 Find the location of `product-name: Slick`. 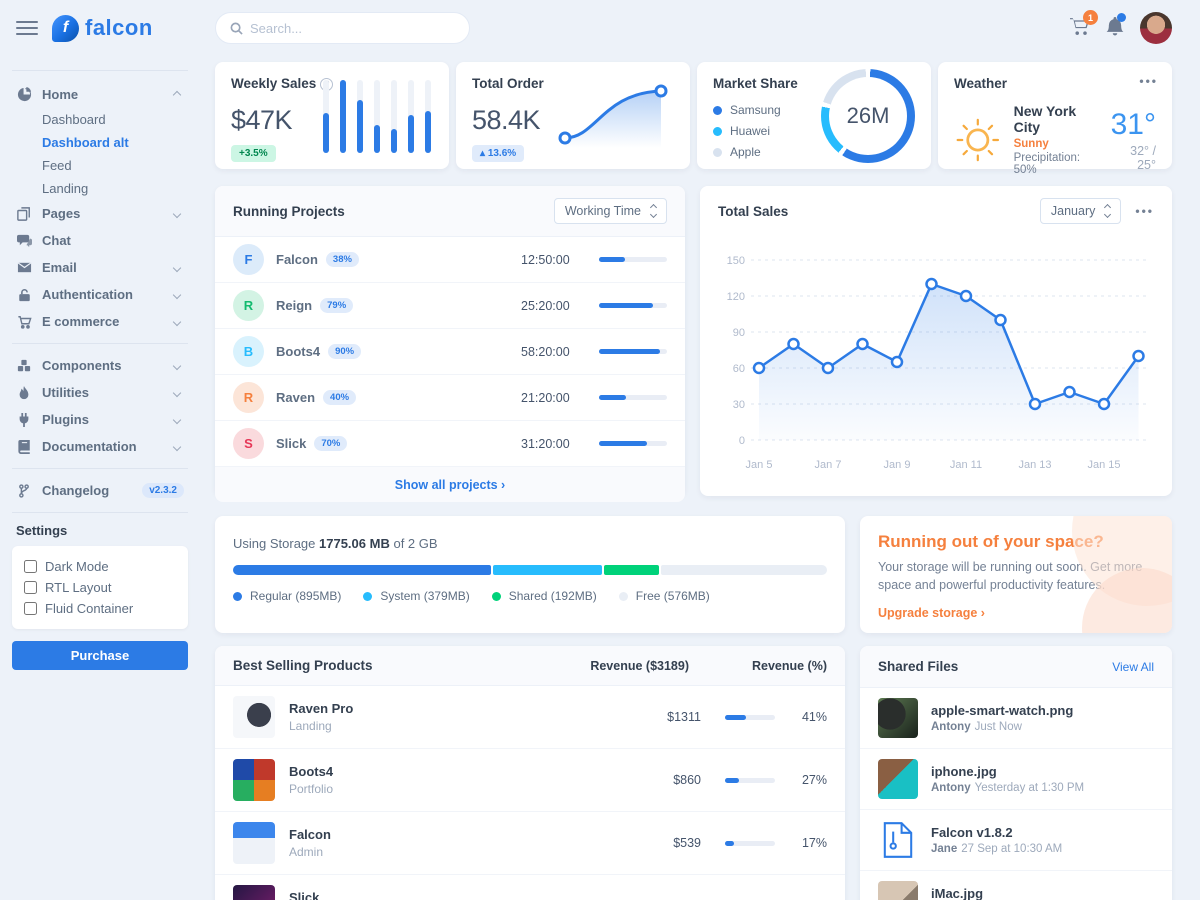

product-name: Slick is located at coordinates (304, 895).